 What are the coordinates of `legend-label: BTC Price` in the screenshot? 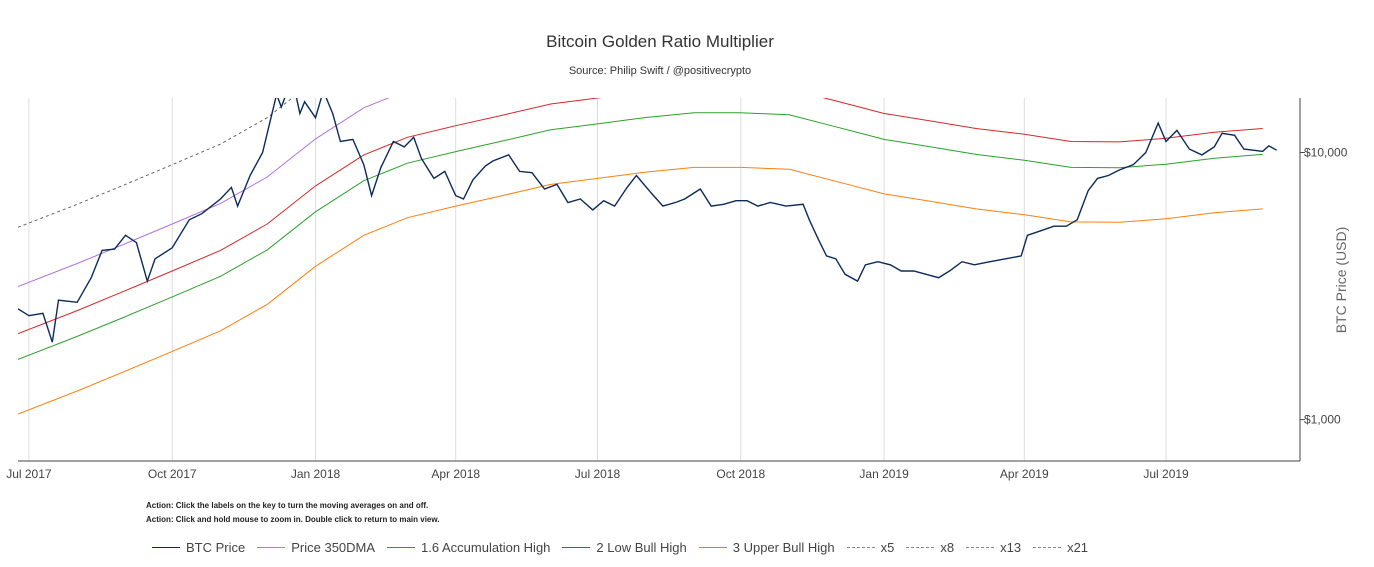 It's located at (216, 547).